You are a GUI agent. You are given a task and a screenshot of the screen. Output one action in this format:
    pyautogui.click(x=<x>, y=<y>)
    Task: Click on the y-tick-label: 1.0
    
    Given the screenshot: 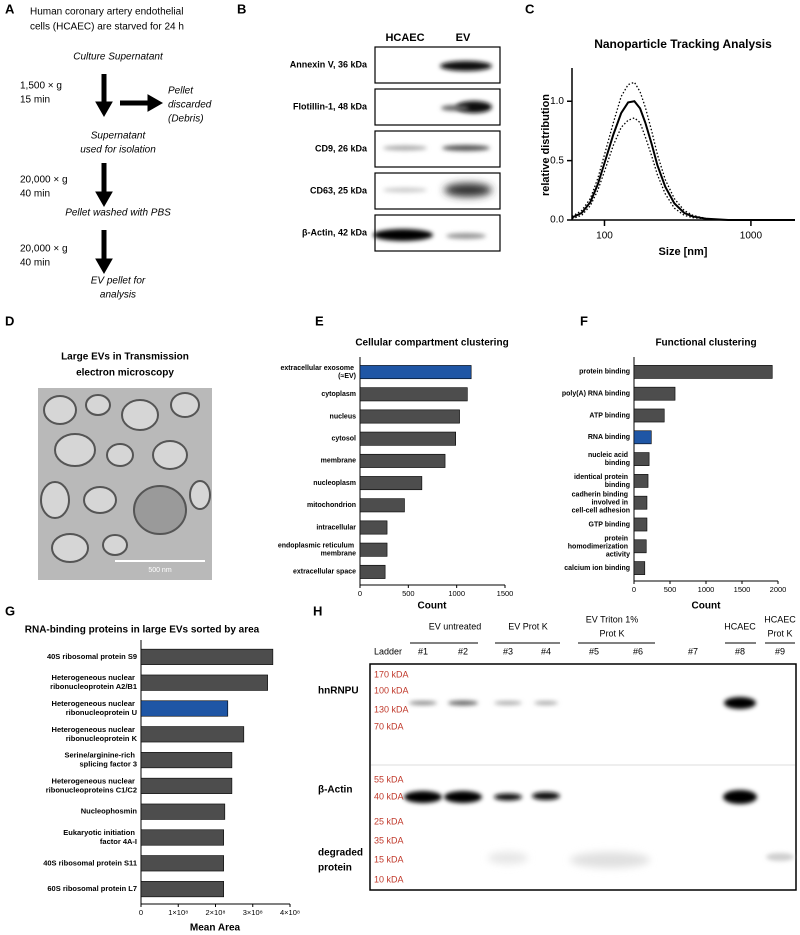 What is the action you would take?
    pyautogui.click(x=557, y=101)
    